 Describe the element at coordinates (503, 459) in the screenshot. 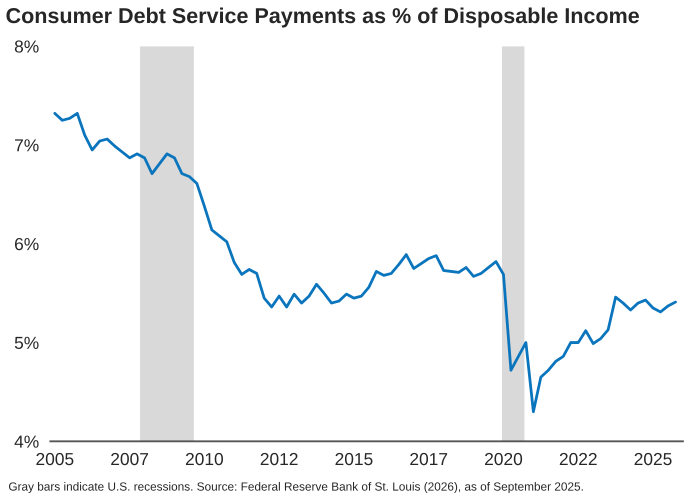

I see `x-tick-label: 2020` at that location.